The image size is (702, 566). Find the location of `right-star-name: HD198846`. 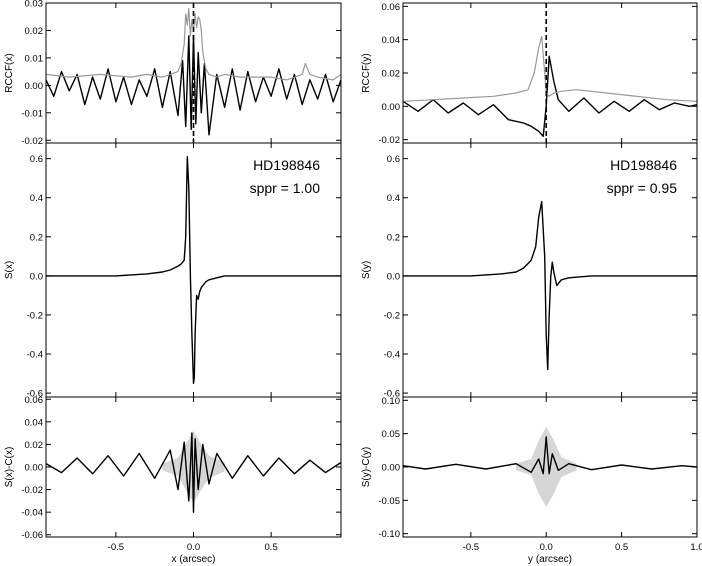

right-star-name: HD198846 is located at coordinates (643, 165).